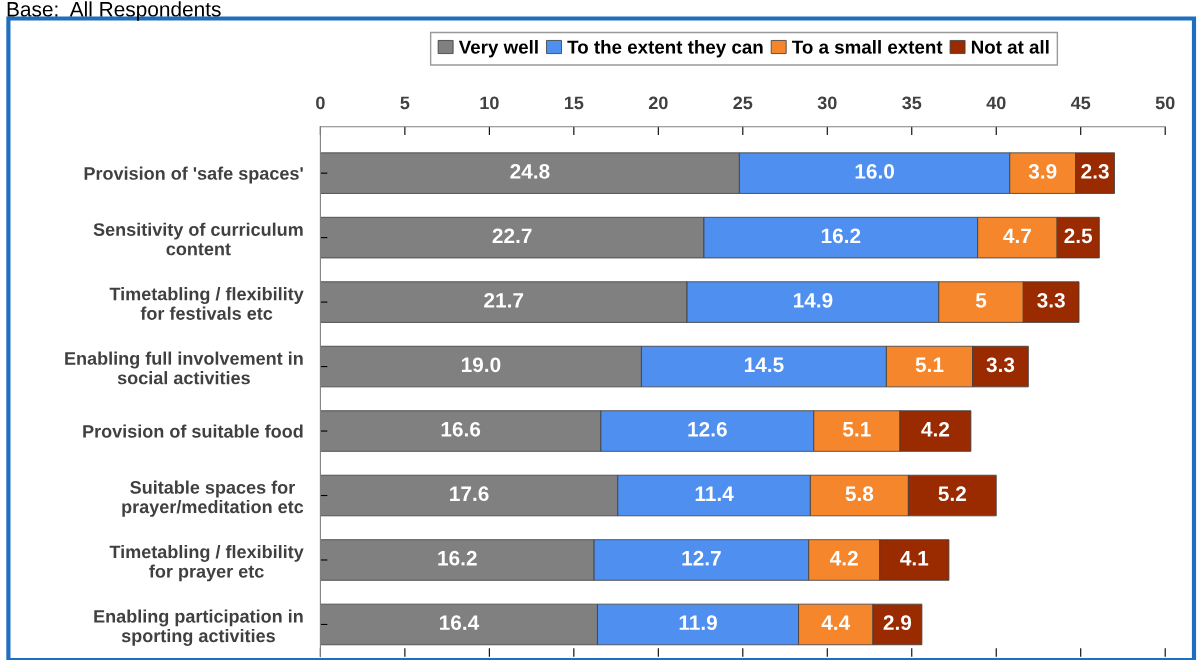 The image size is (1200, 660). I want to click on x-tick-label: 30, so click(827, 103).